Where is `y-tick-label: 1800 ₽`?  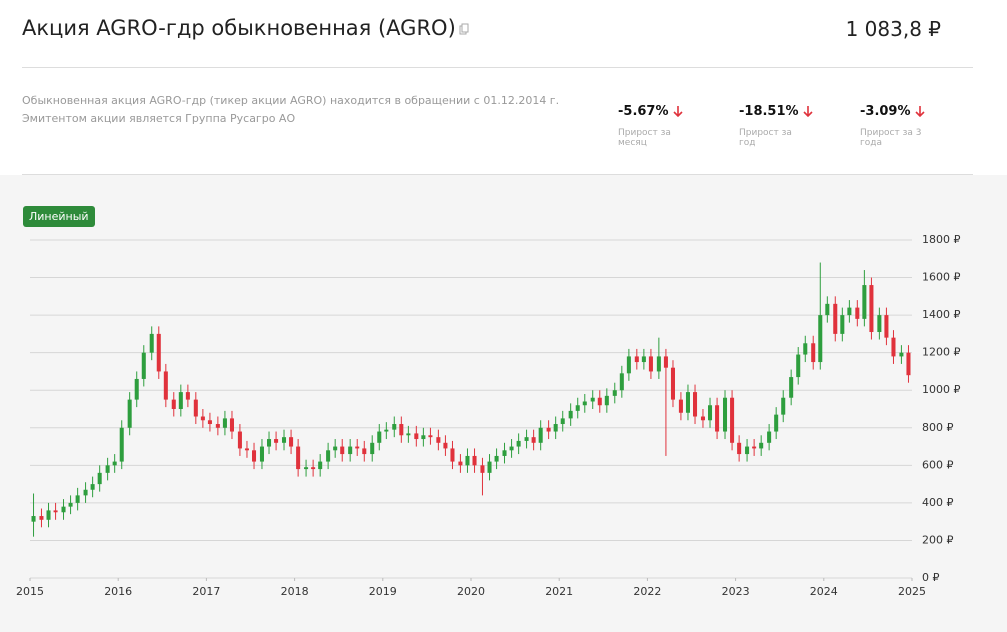 y-tick-label: 1800 ₽ is located at coordinates (941, 239).